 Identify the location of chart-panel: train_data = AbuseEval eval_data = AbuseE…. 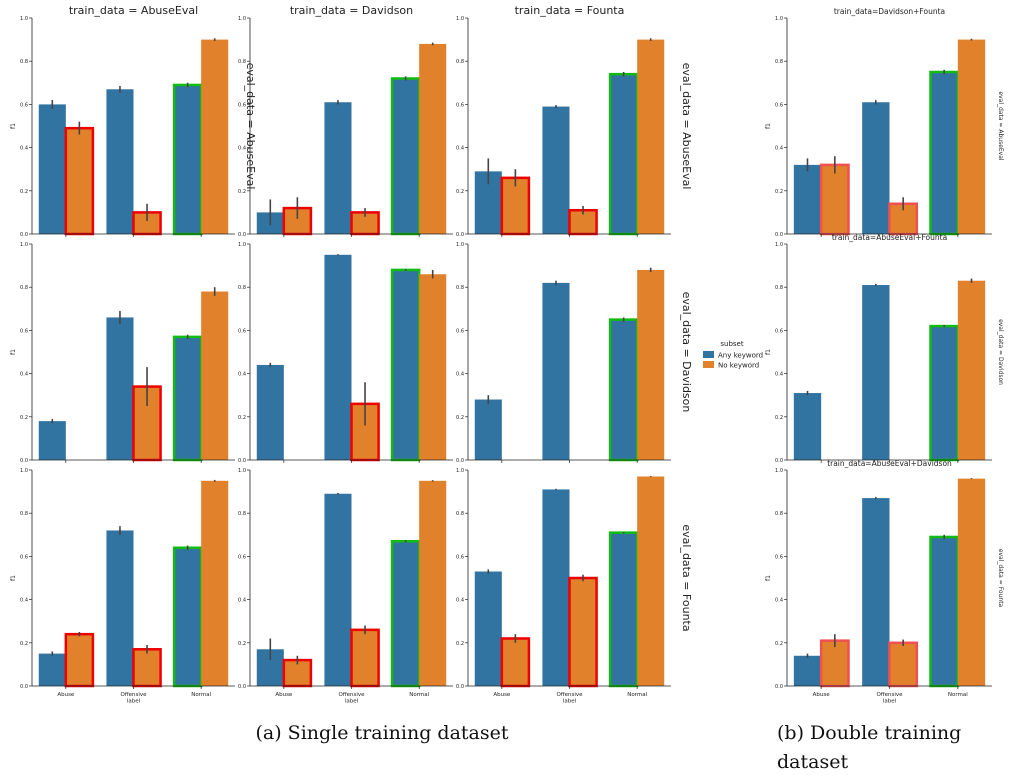
(133, 121).